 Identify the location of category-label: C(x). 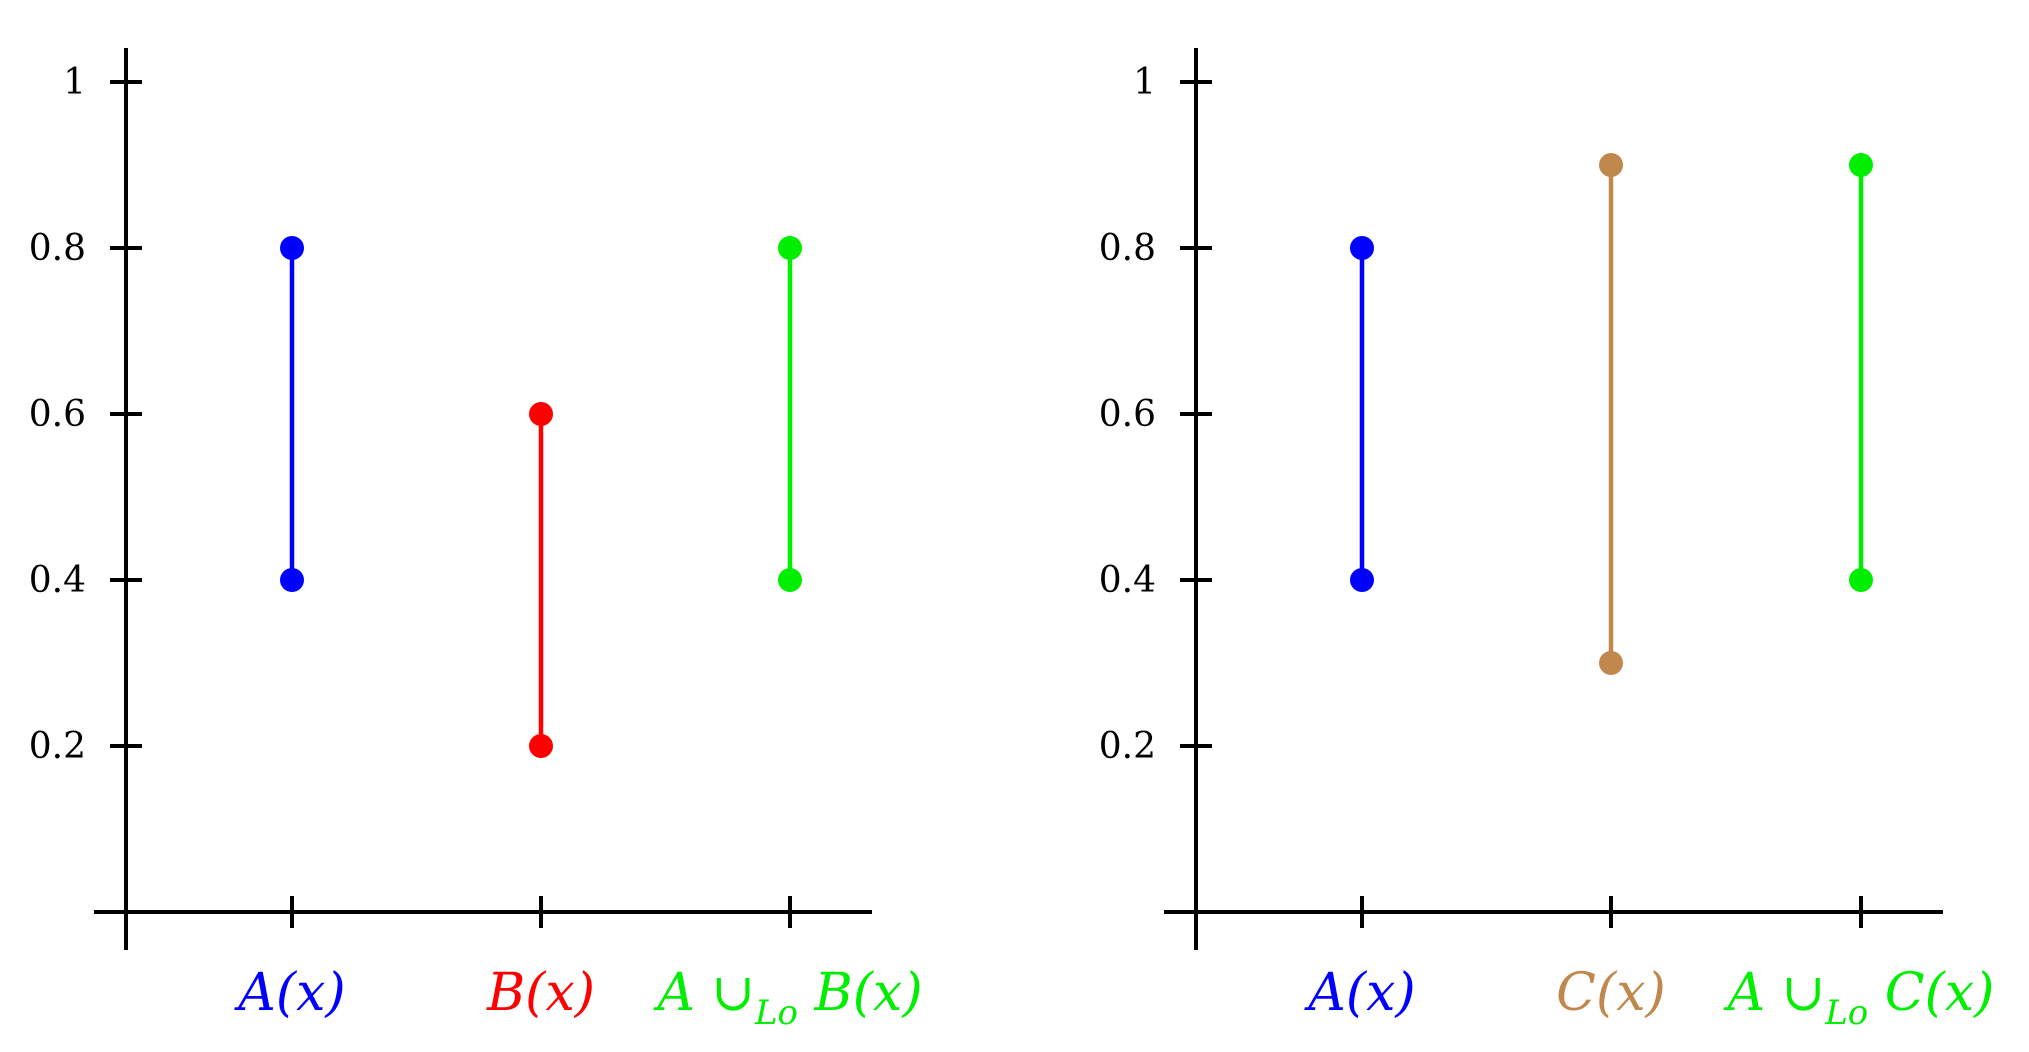
(1611, 993).